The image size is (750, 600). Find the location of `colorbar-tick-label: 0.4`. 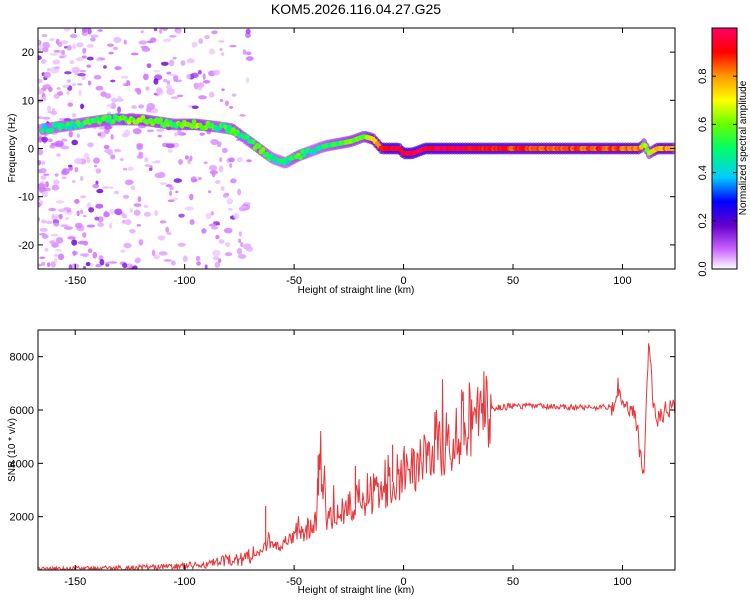

colorbar-tick-label: 0.4 is located at coordinates (703, 172).